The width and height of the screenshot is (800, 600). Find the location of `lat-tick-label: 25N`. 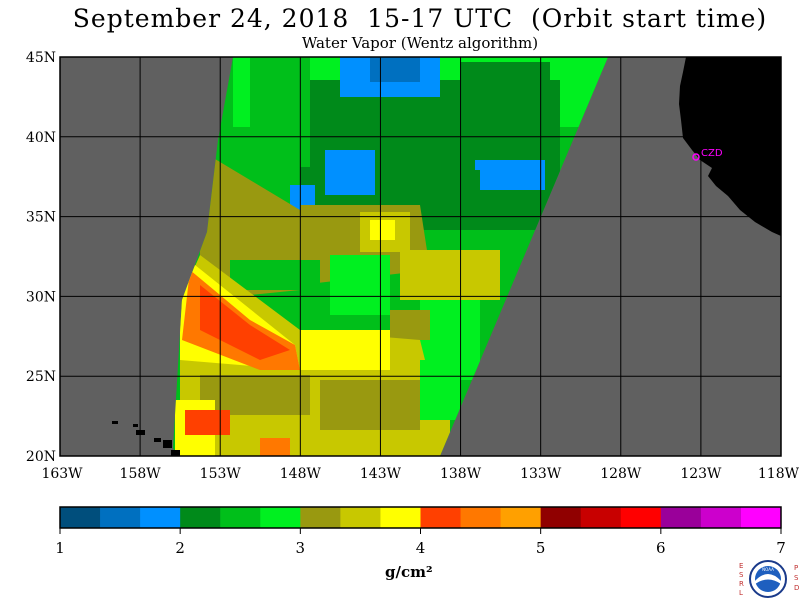

lat-tick-label: 25N is located at coordinates (41, 377).